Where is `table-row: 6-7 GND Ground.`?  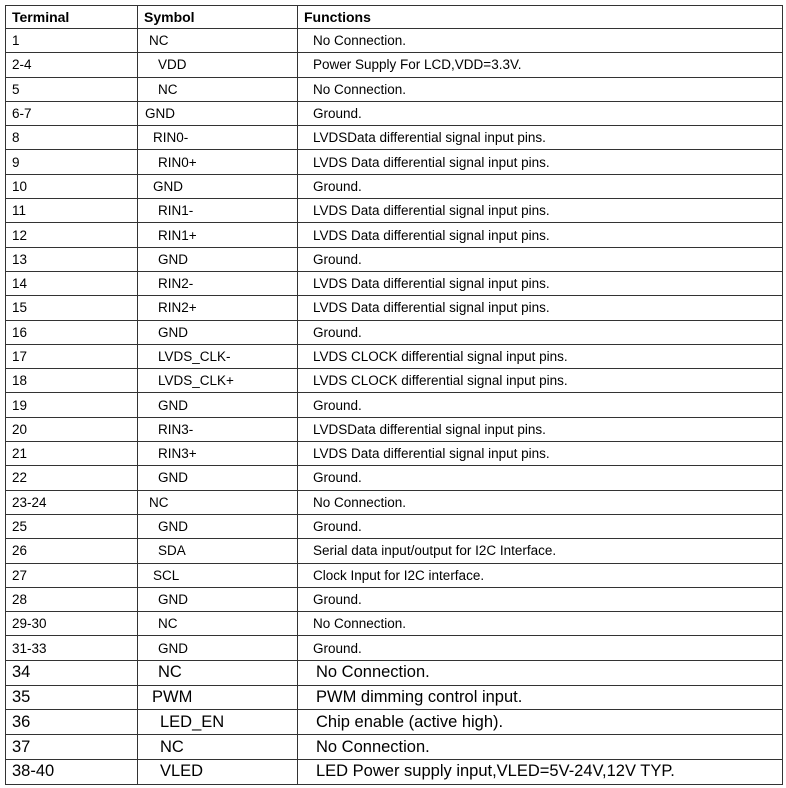
table-row: 6-7 GND Ground. is located at coordinates (394, 113).